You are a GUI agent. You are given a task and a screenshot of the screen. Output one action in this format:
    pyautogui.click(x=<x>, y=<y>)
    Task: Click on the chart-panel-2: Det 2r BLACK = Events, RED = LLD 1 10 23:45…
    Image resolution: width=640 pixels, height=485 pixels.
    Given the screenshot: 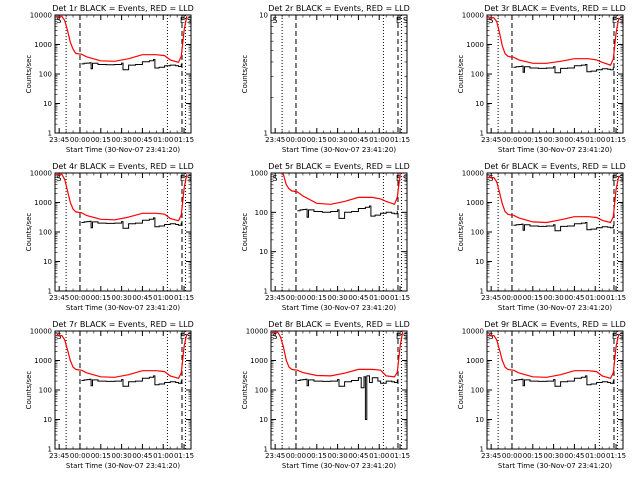 What is the action you would take?
    pyautogui.click(x=325, y=79)
    